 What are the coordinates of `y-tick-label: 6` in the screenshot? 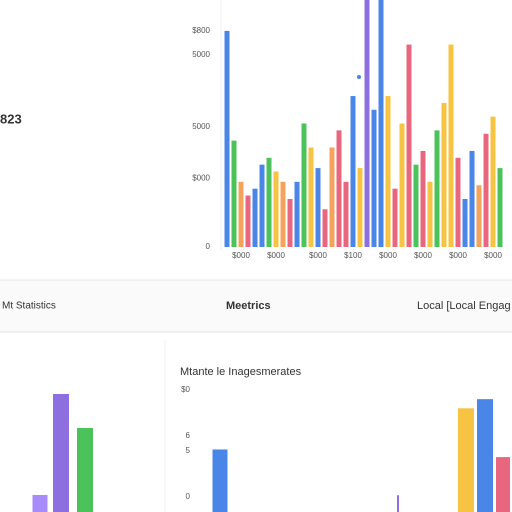 It's located at (188, 435).